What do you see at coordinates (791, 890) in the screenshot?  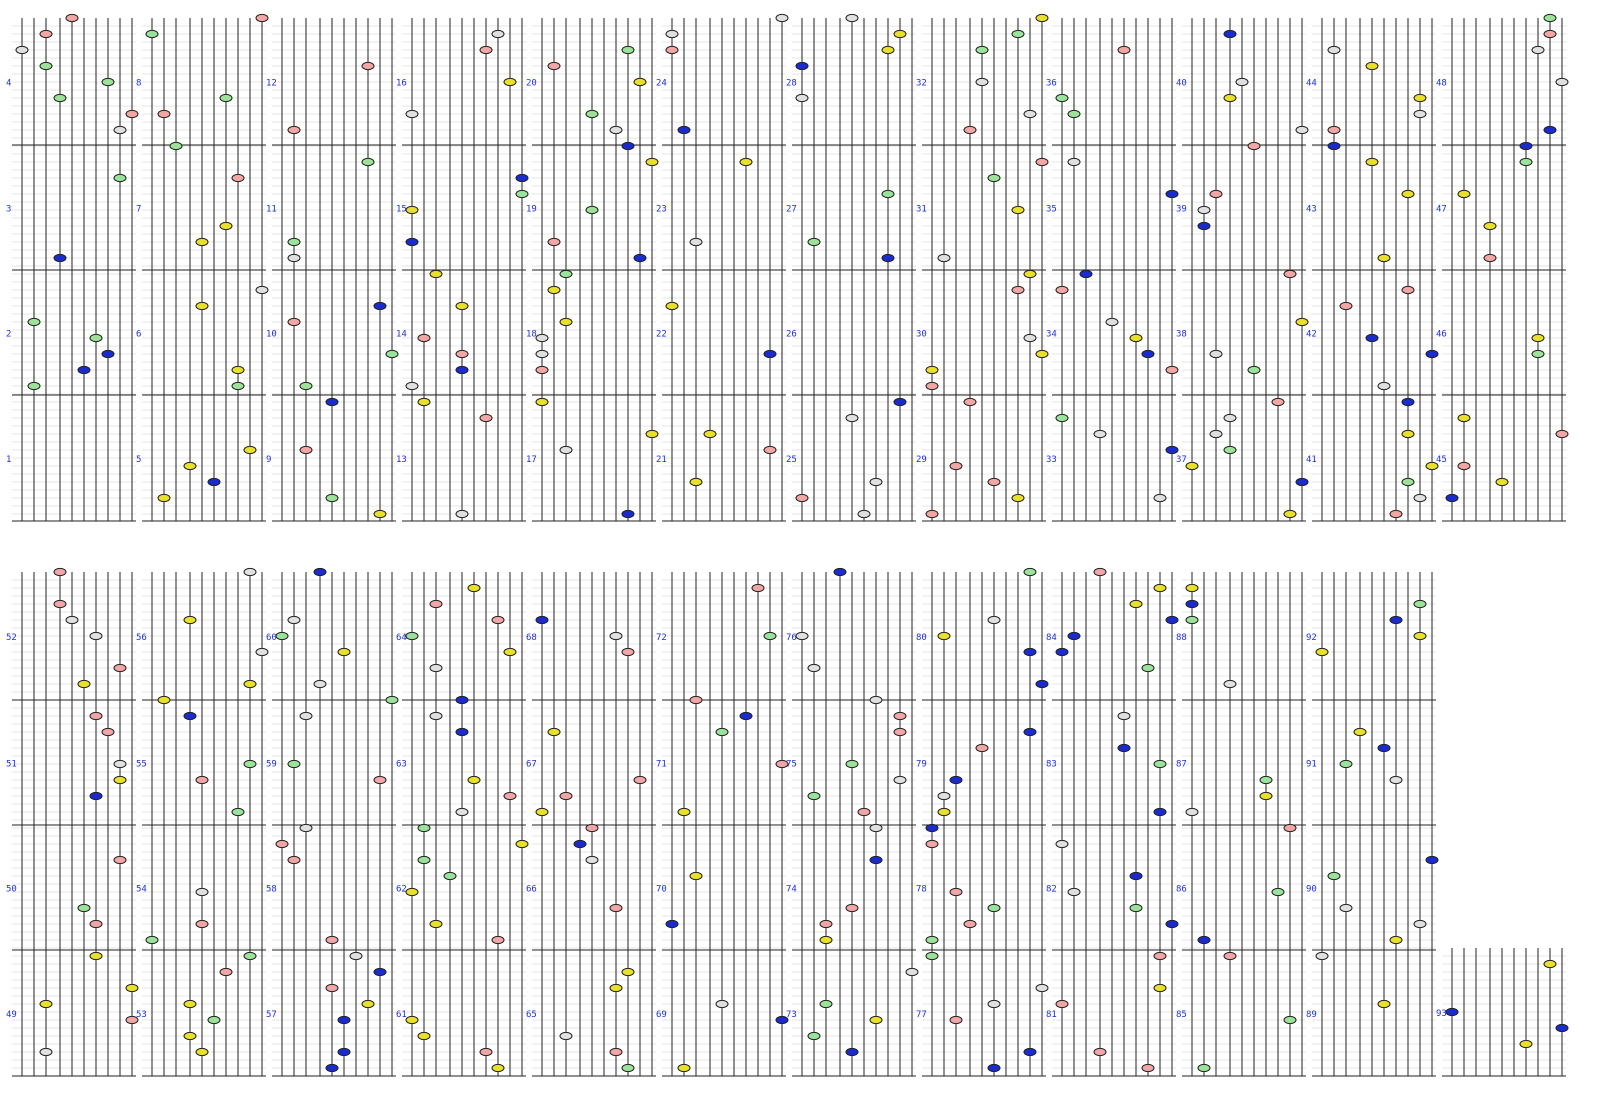 I see `measure-number: 74` at bounding box center [791, 890].